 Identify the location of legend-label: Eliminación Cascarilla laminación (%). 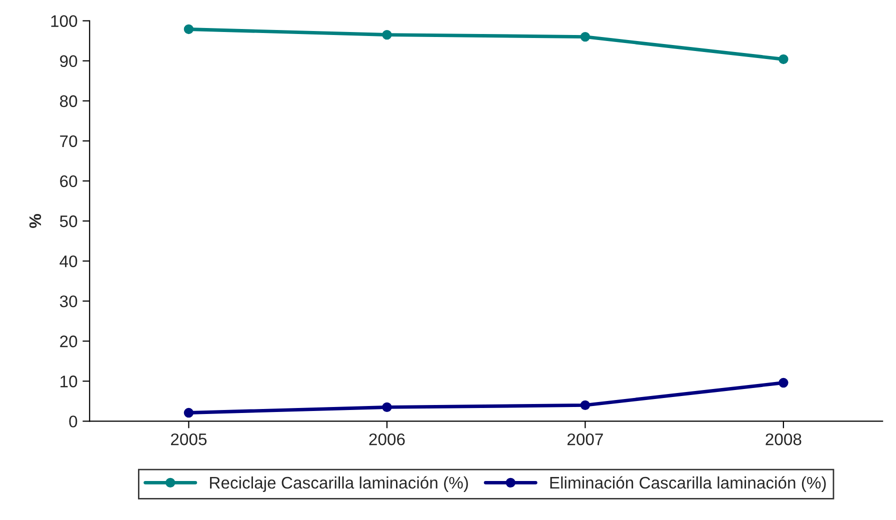
(688, 484).